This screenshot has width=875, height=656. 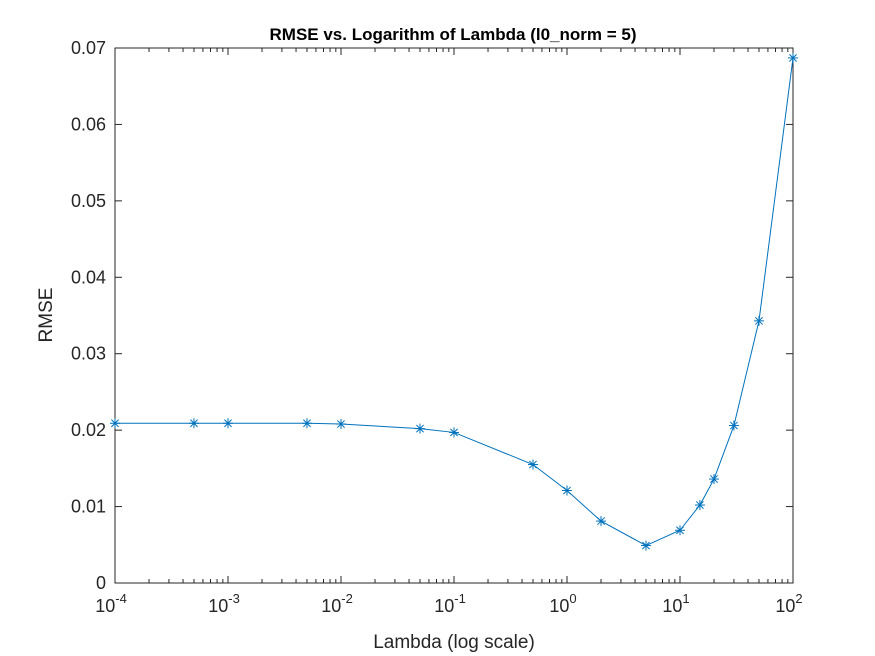 I want to click on y-tick-labels: 0 0.01 0.02 0.03 0.04 0.05 0.06 0.07, so click(x=88, y=315).